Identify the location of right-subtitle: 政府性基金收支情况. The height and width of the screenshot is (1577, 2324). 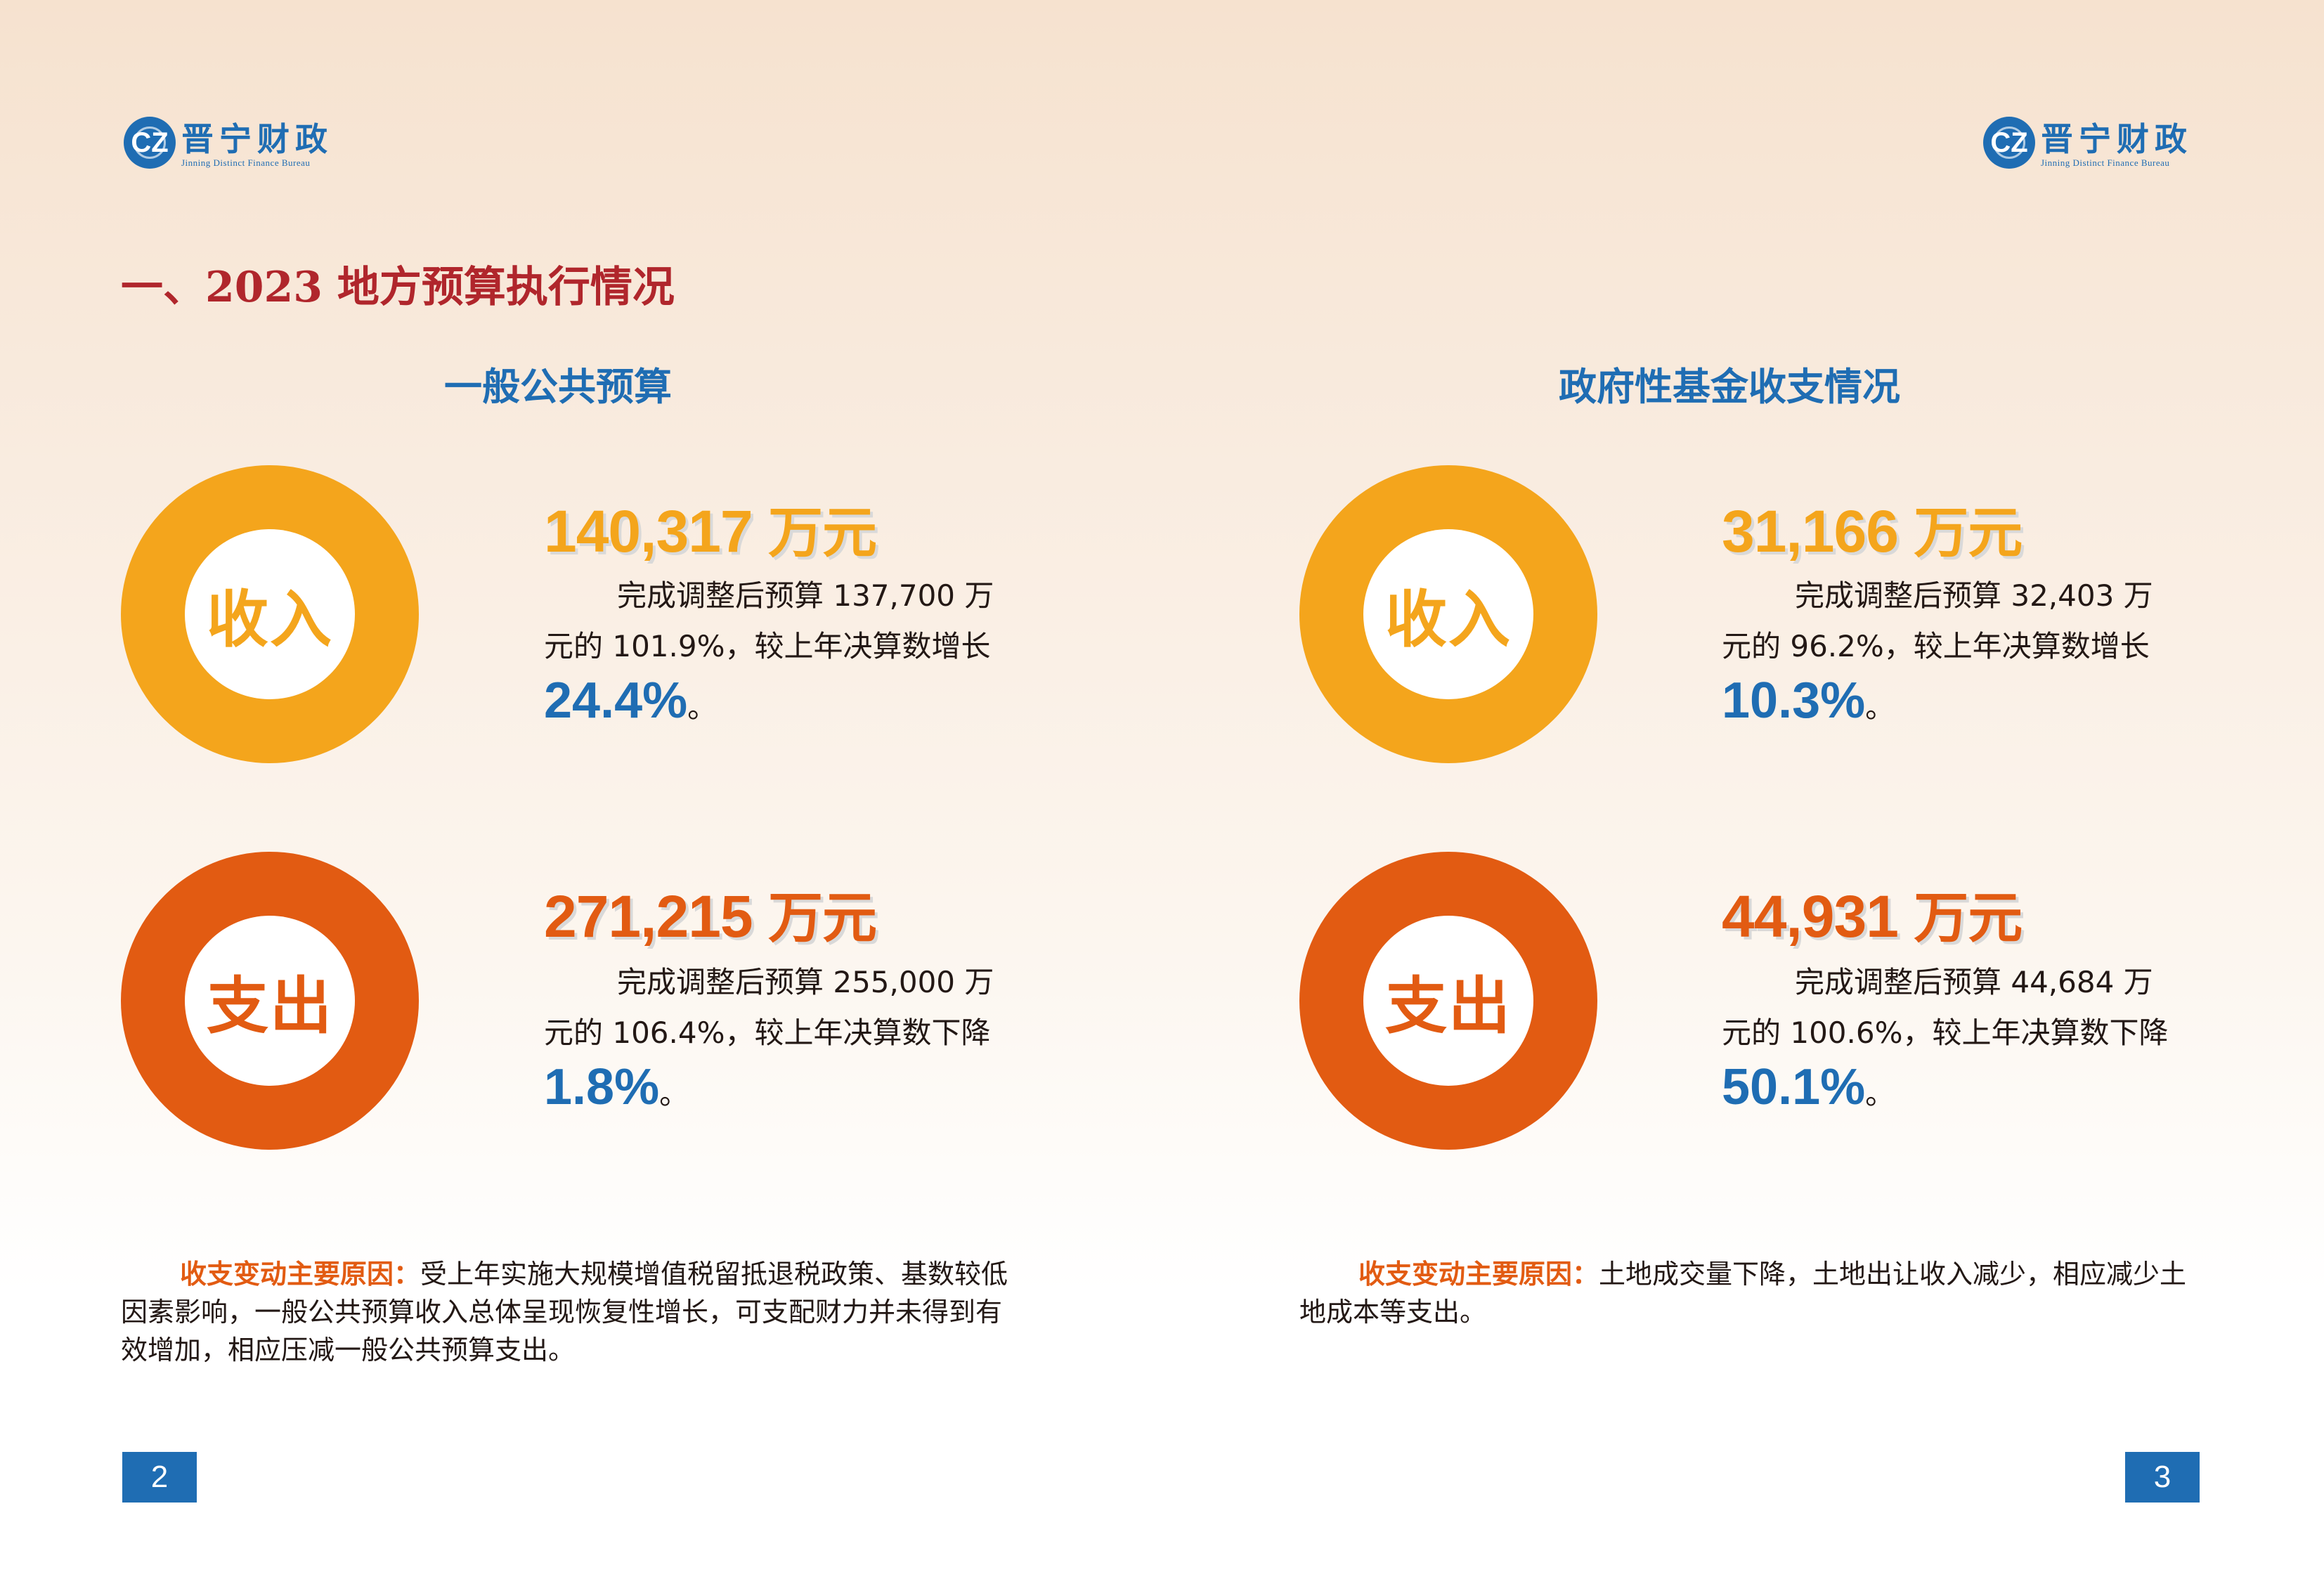
(1729, 387).